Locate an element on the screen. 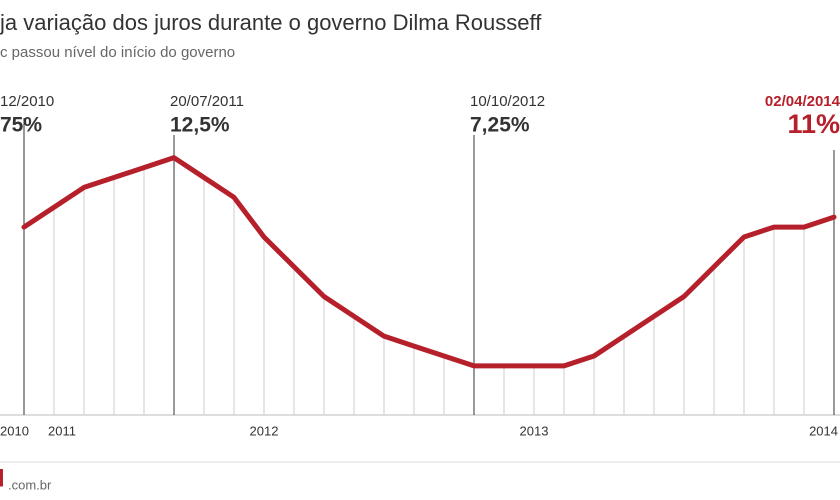  footer-text: .com.br is located at coordinates (30, 484).